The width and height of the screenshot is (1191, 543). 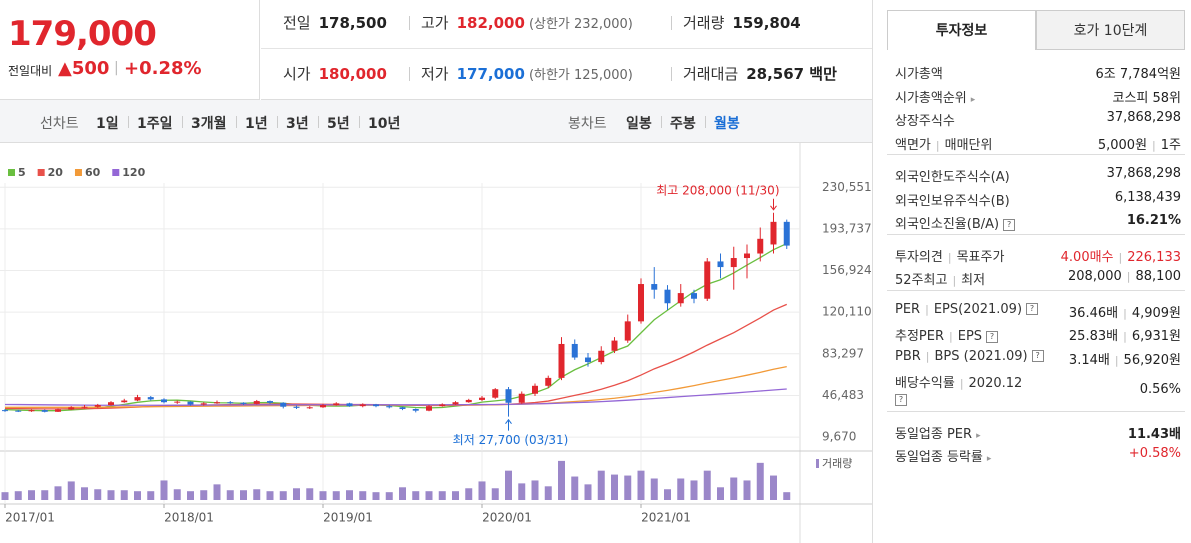 What do you see at coordinates (1139, 143) in the screenshot?
I see `info-value: 5,000원 | 1주` at bounding box center [1139, 143].